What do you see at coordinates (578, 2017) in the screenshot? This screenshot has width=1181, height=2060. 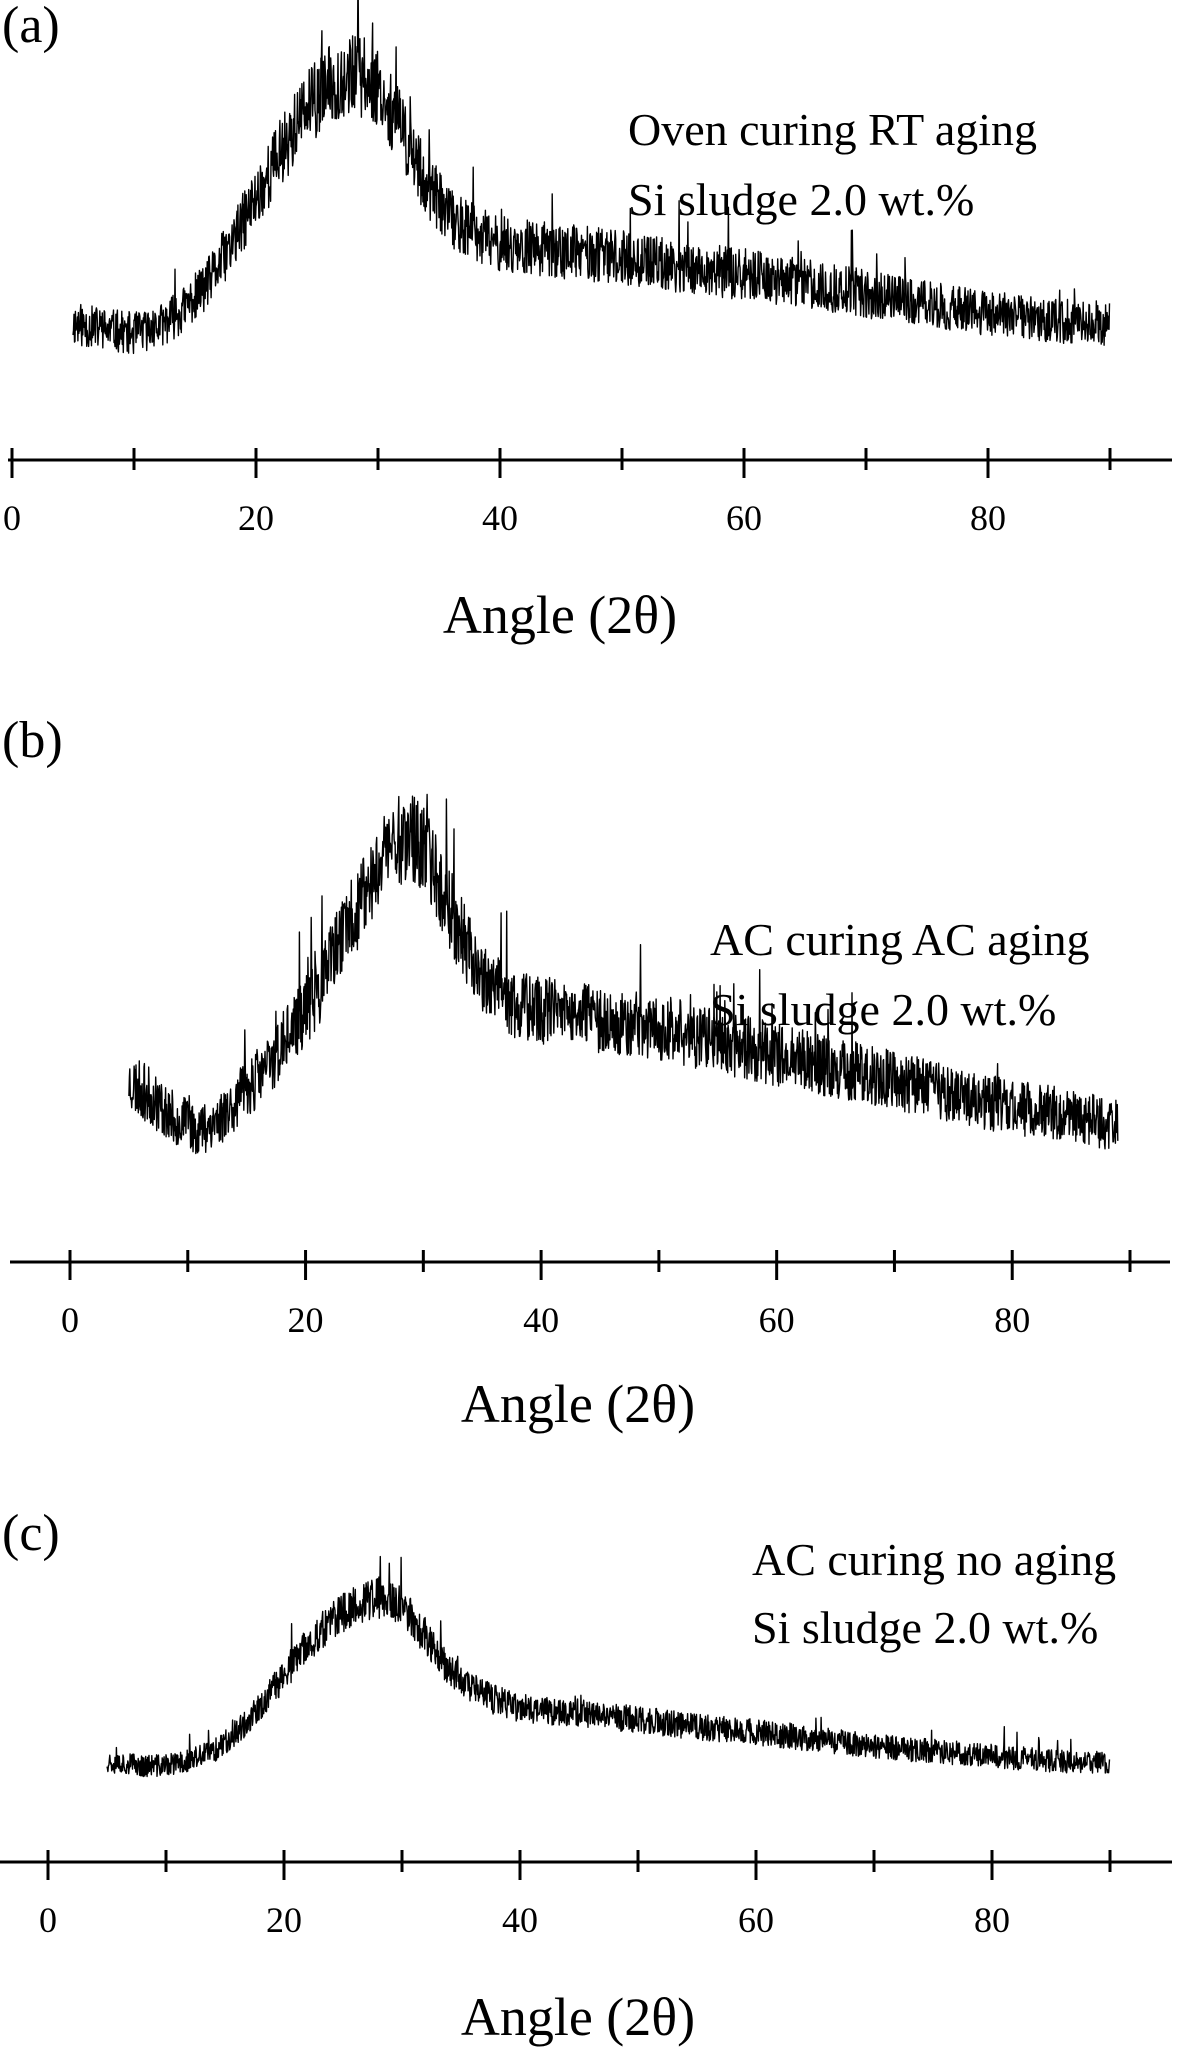 I see `panel-c-x-axis-title: Angle (2θ)` at bounding box center [578, 2017].